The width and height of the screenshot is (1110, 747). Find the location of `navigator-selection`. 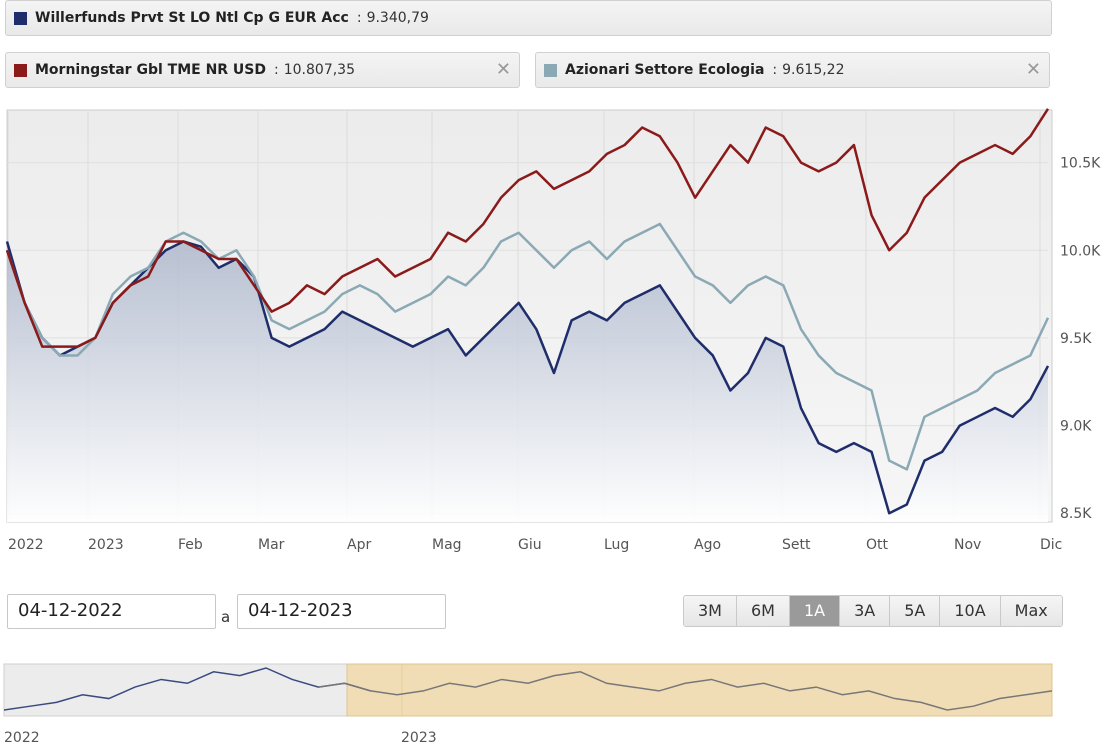

navigator-selection is located at coordinates (699, 690).